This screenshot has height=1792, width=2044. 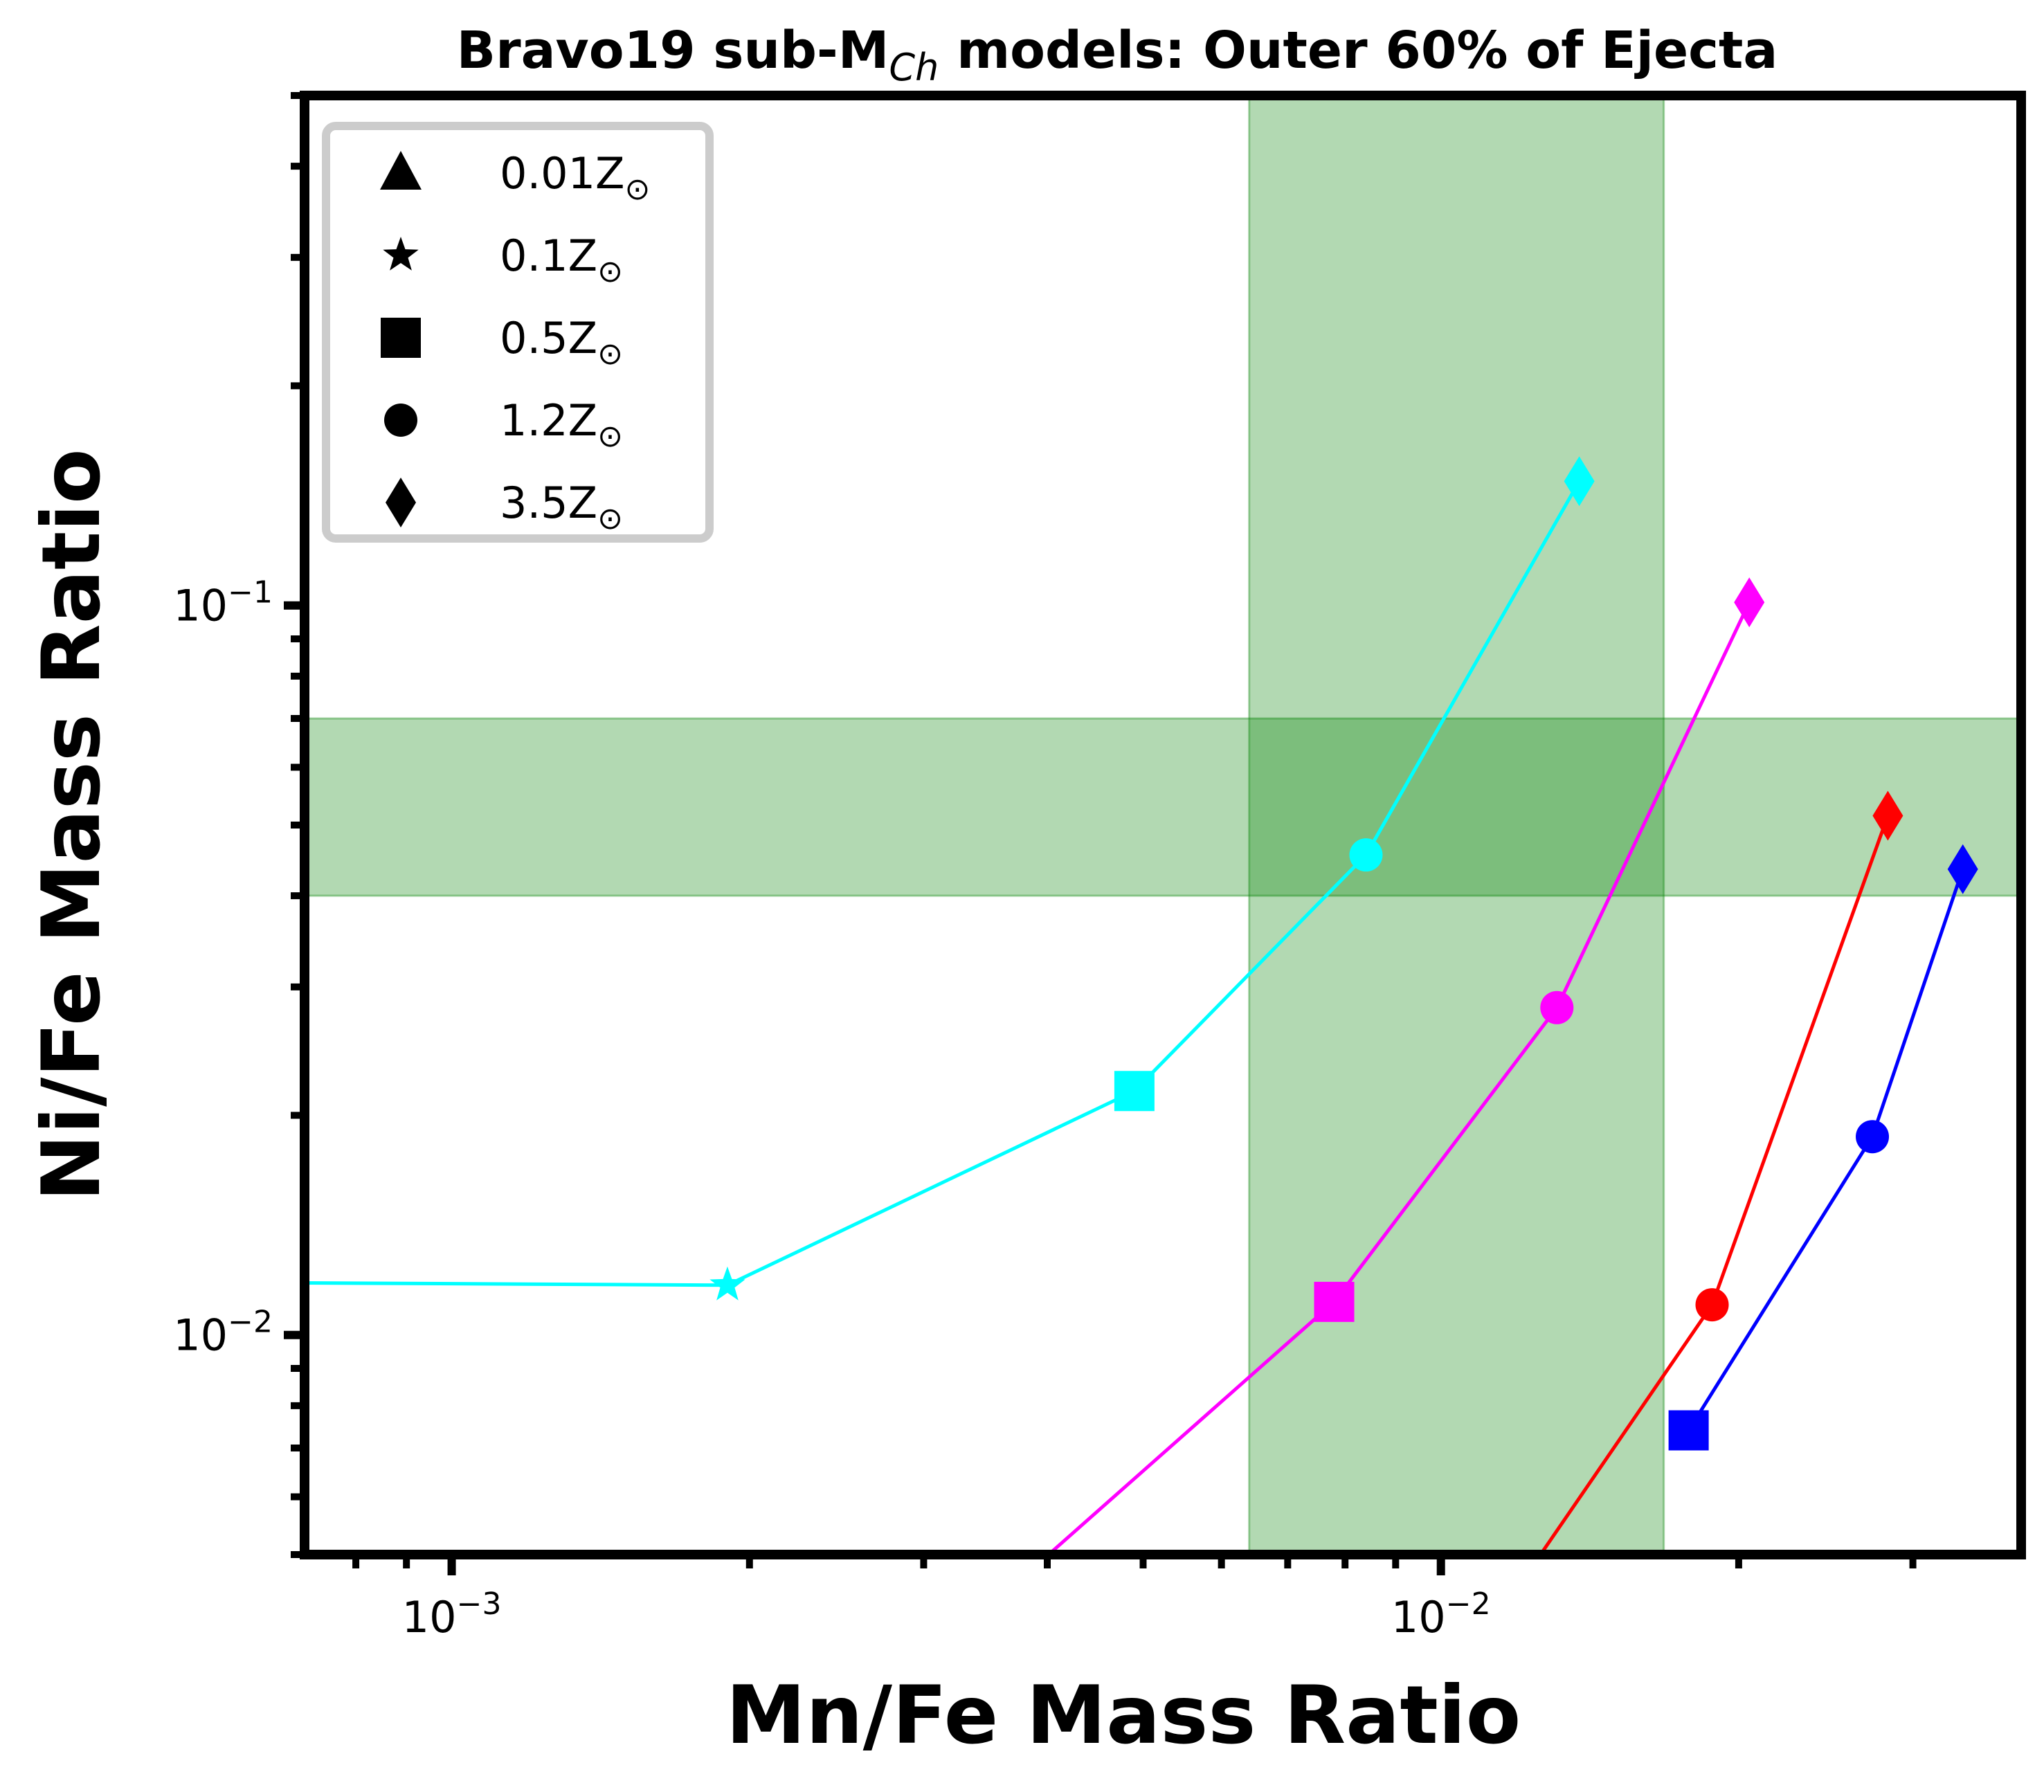 I want to click on y-axis-label: Ni/Fe Mass Ratio, so click(x=71, y=825).